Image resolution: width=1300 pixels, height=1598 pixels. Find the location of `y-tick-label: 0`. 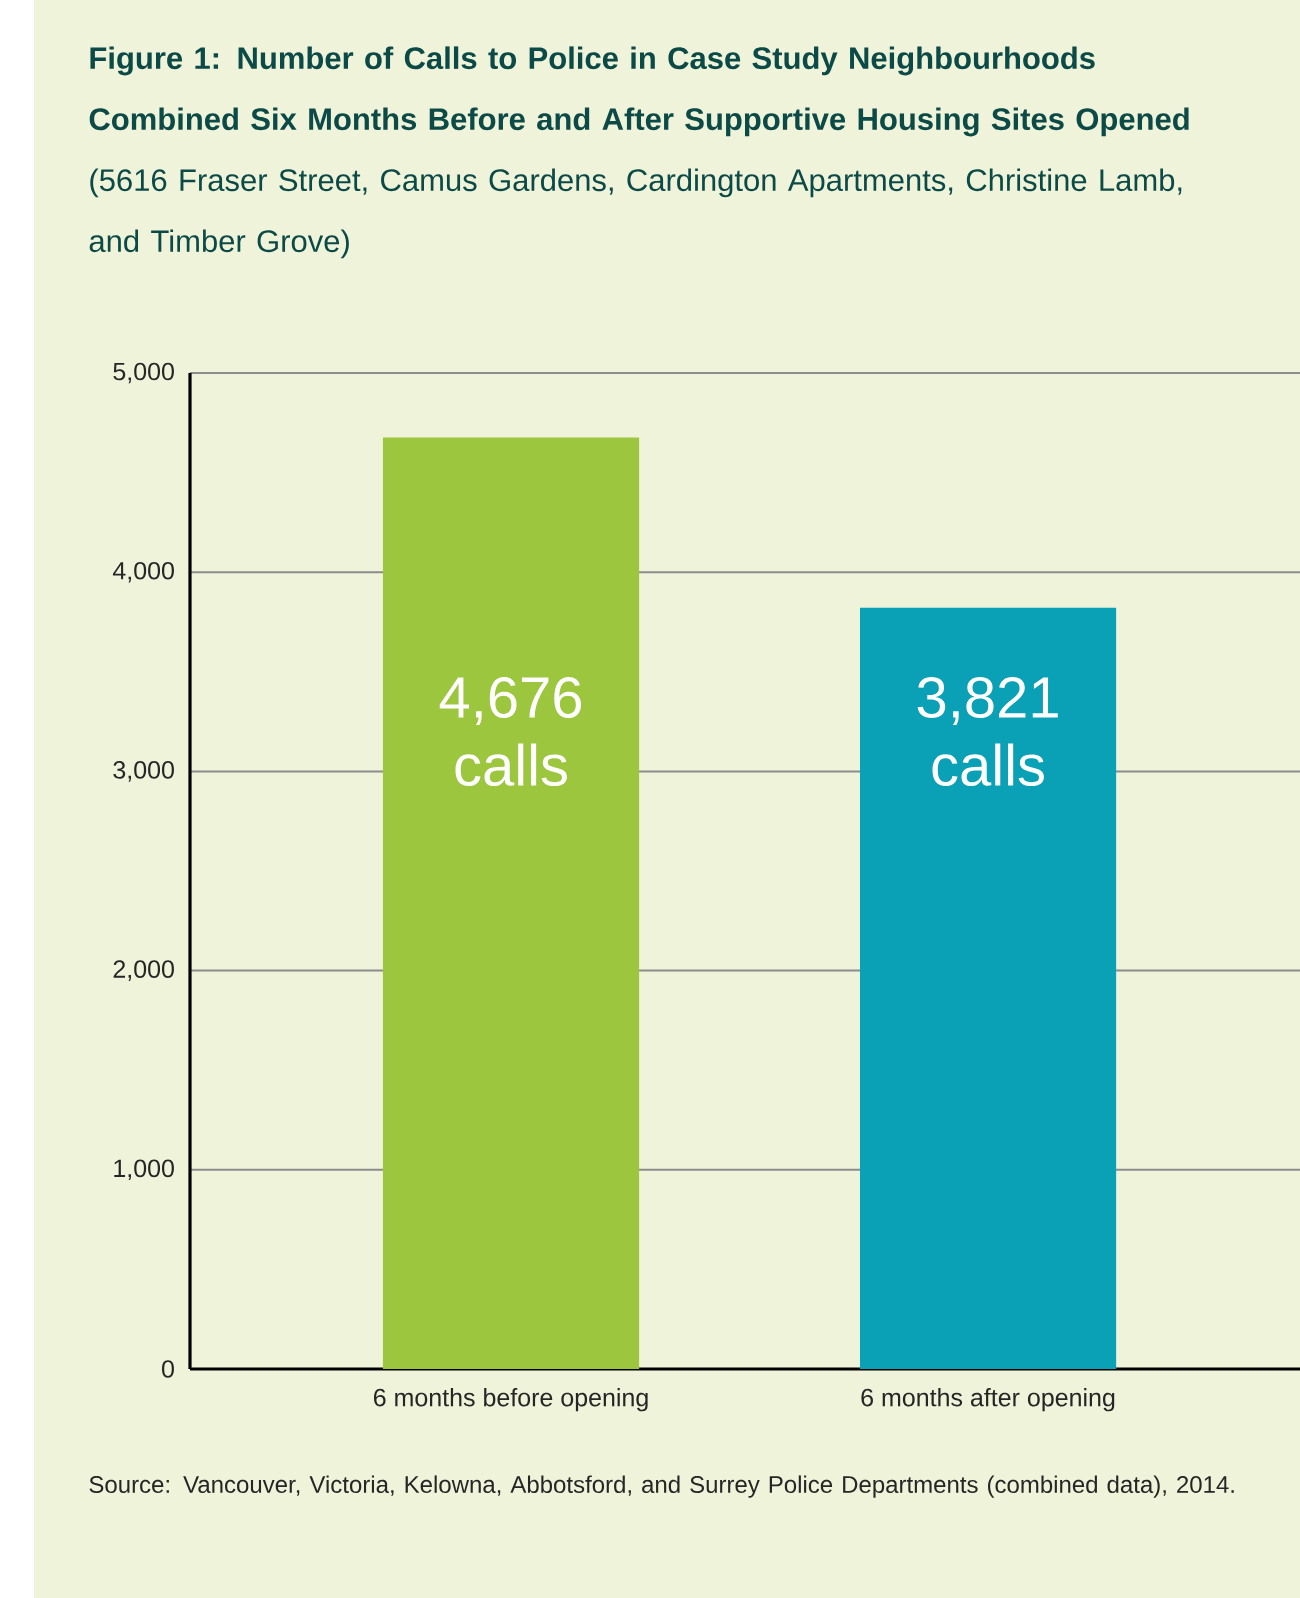

y-tick-label: 0 is located at coordinates (168, 1369).